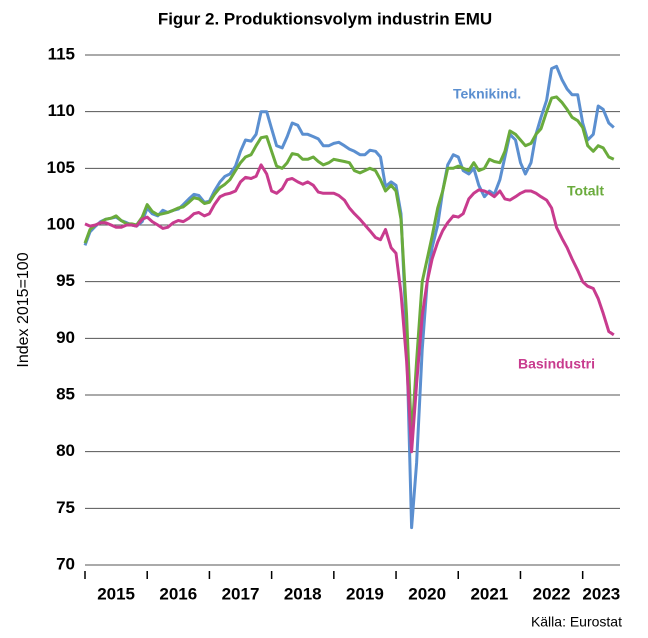 Image resolution: width=648 pixels, height=638 pixels. What do you see at coordinates (303, 593) in the screenshot?
I see `x-tick-label: 2018` at bounding box center [303, 593].